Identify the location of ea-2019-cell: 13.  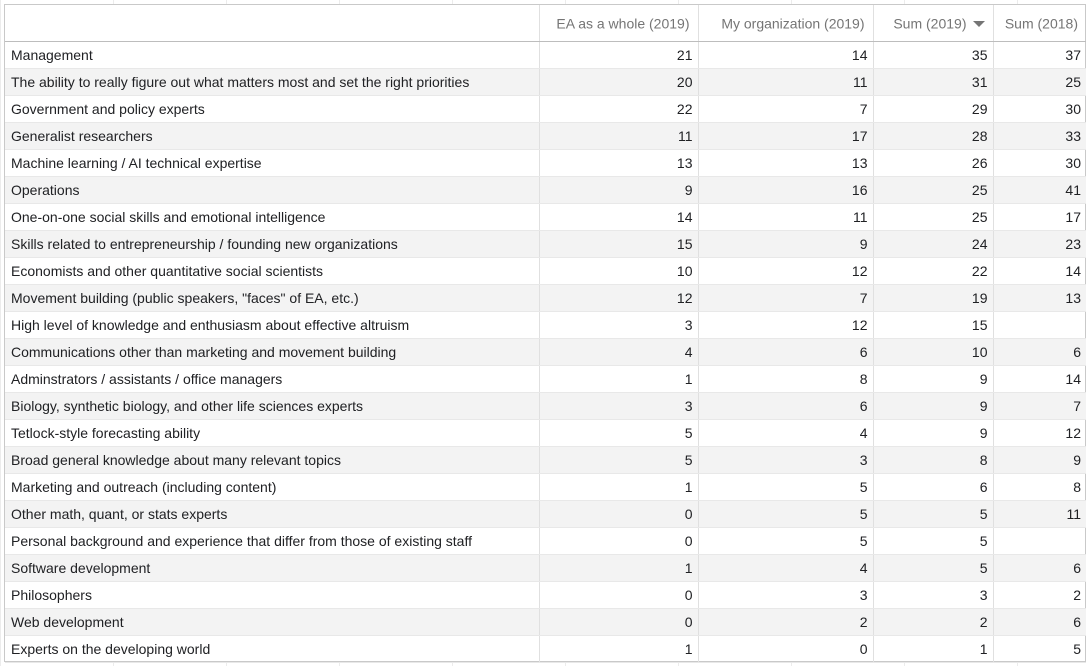
(618, 163).